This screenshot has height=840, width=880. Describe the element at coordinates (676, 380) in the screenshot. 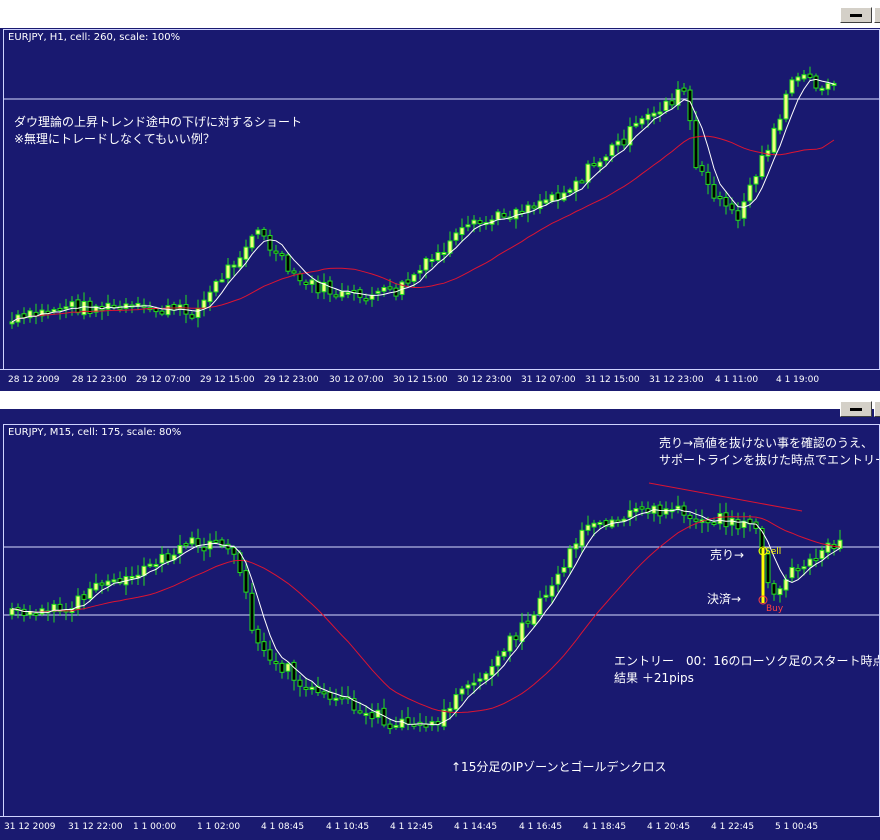

I see `x-tick-label: 31 12 23:00` at that location.